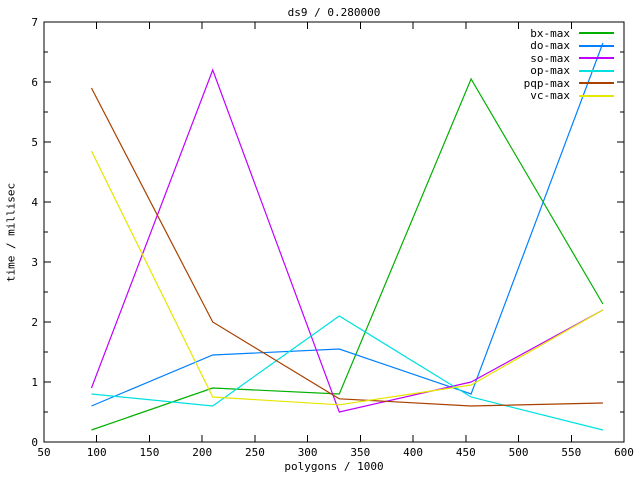 The width and height of the screenshot is (640, 480). What do you see at coordinates (34, 202) in the screenshot?
I see `y-tick-label: 4` at bounding box center [34, 202].